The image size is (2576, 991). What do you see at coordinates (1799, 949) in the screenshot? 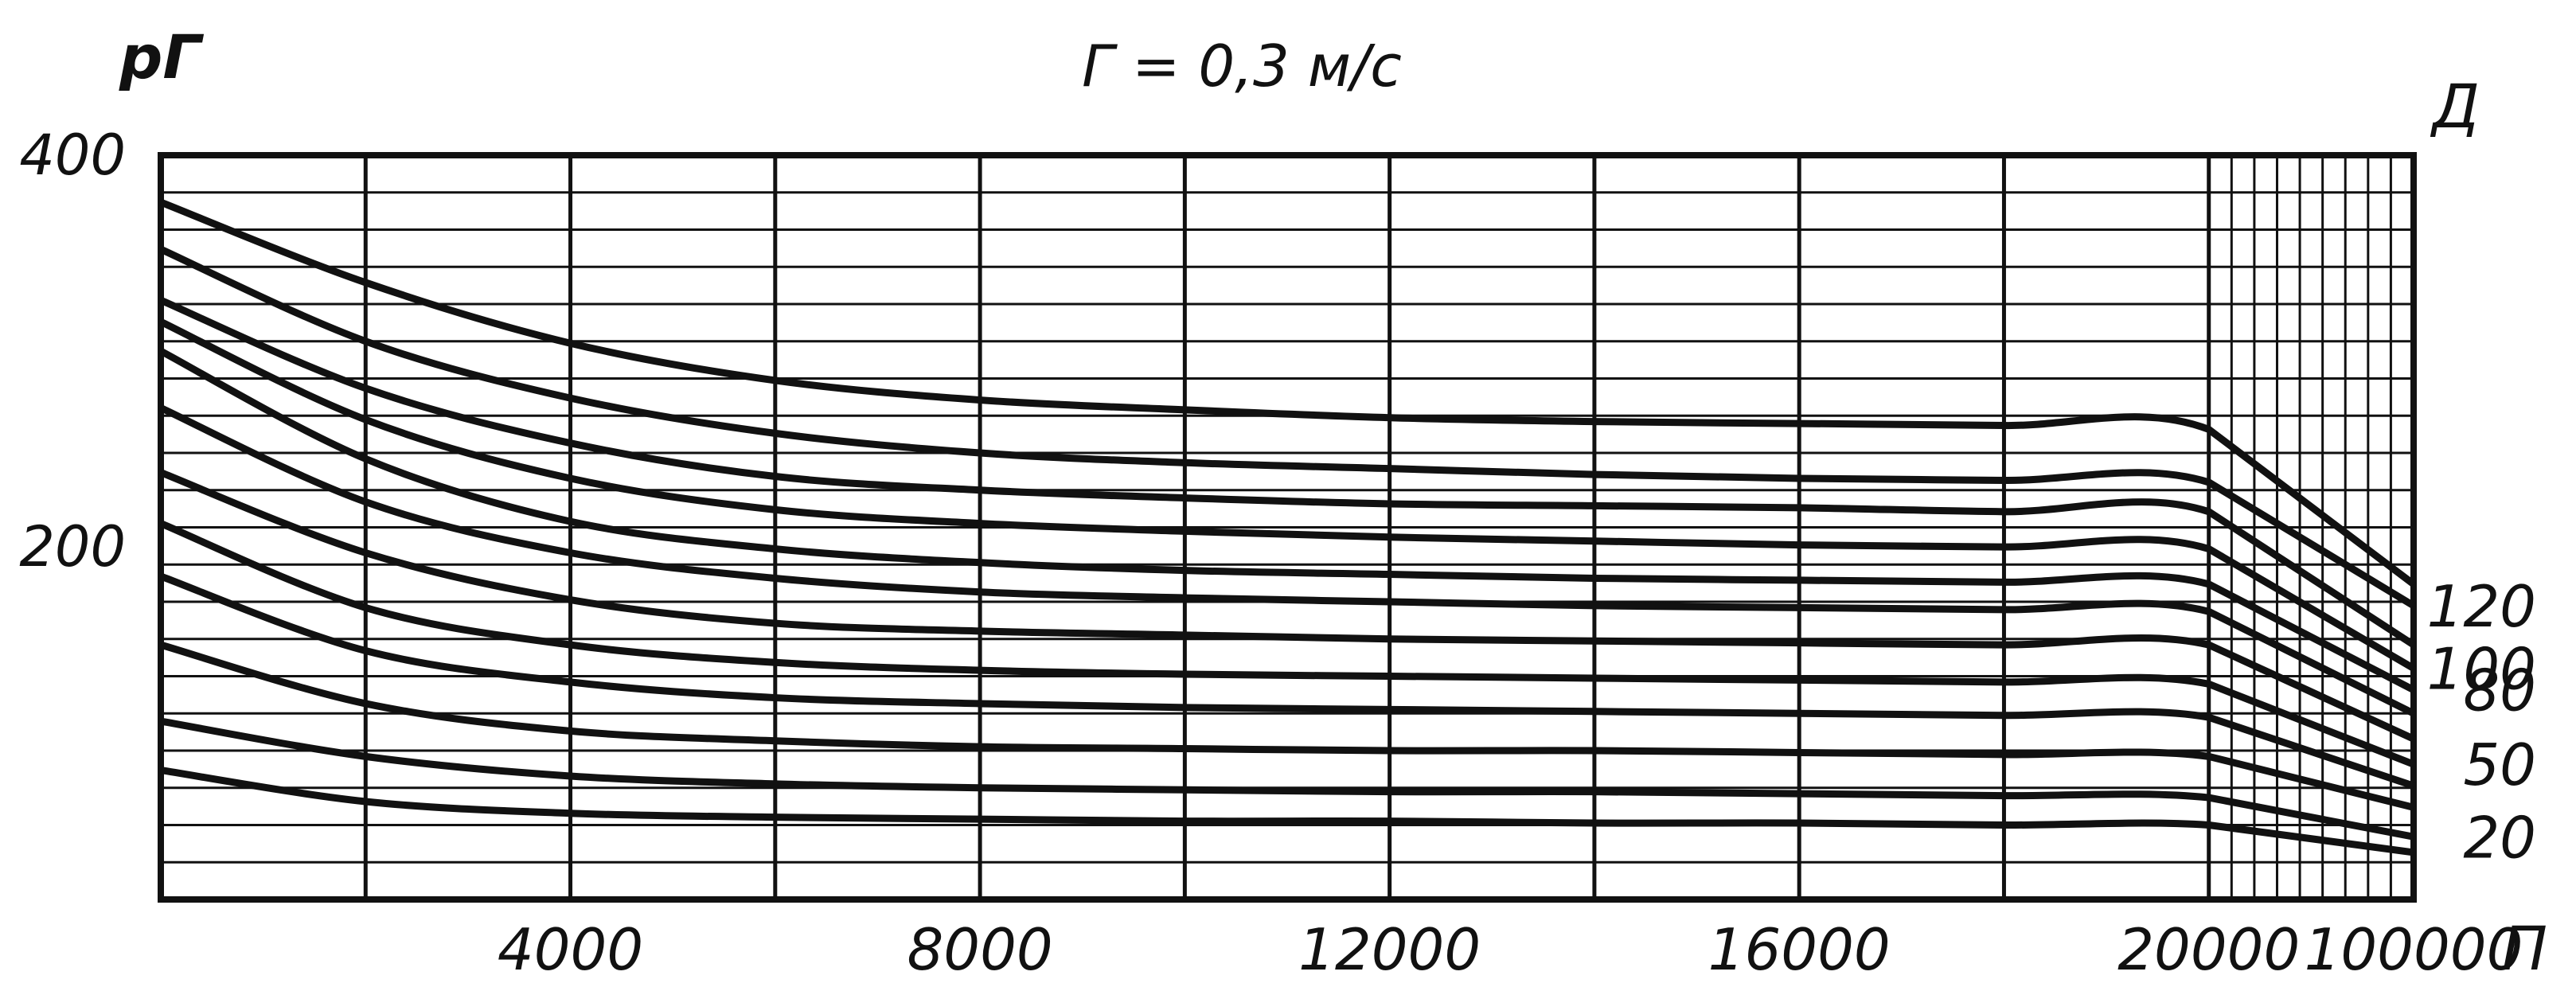
I see `x-tick-label: 16000` at bounding box center [1799, 949].